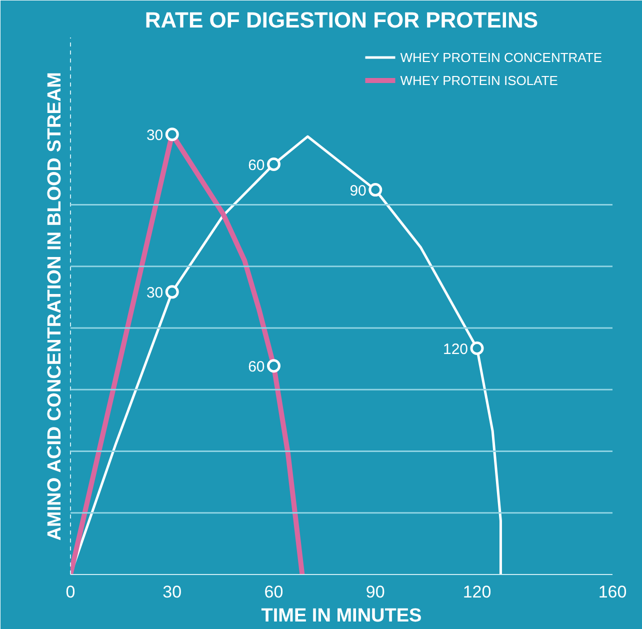 This screenshot has width=642, height=629. Describe the element at coordinates (479, 80) in the screenshot. I see `legend-label: WHEY PROTEIN ISOLATE` at that location.